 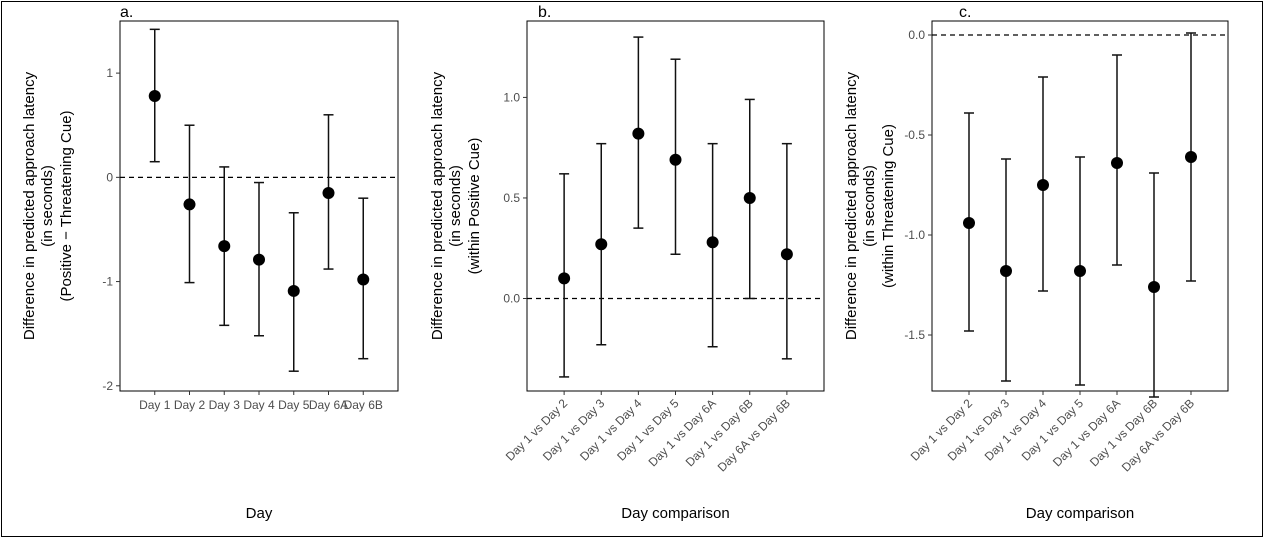 I want to click on panel-b-ytick-label: 0.0, so click(x=511, y=299).